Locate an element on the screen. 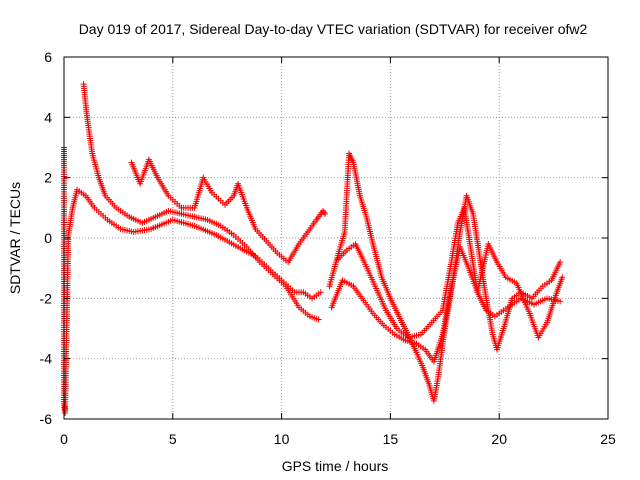  x-tick-label: 10 is located at coordinates (282, 439).